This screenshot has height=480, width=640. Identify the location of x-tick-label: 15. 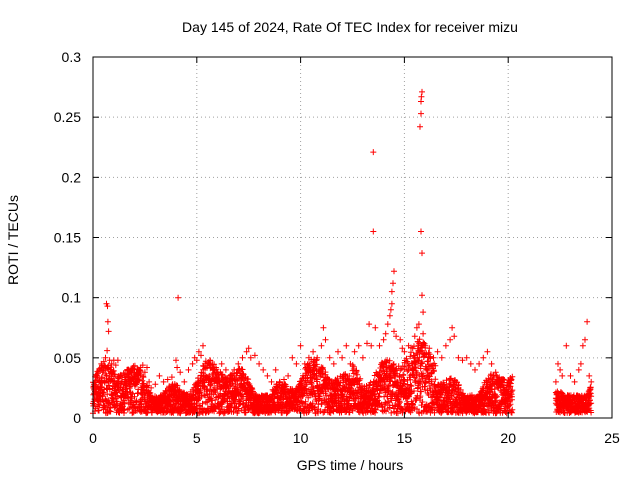
(405, 438).